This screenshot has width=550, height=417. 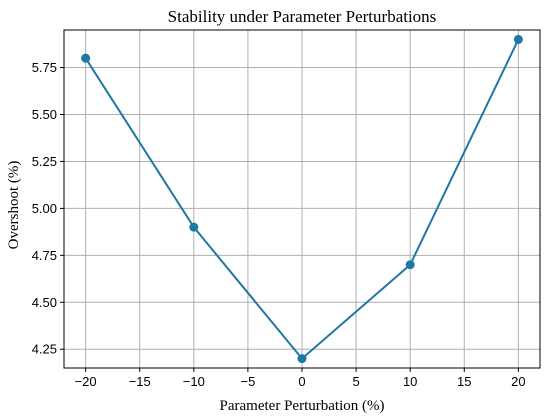 What do you see at coordinates (355, 381) in the screenshot?
I see `x-tick-label: 5` at bounding box center [355, 381].